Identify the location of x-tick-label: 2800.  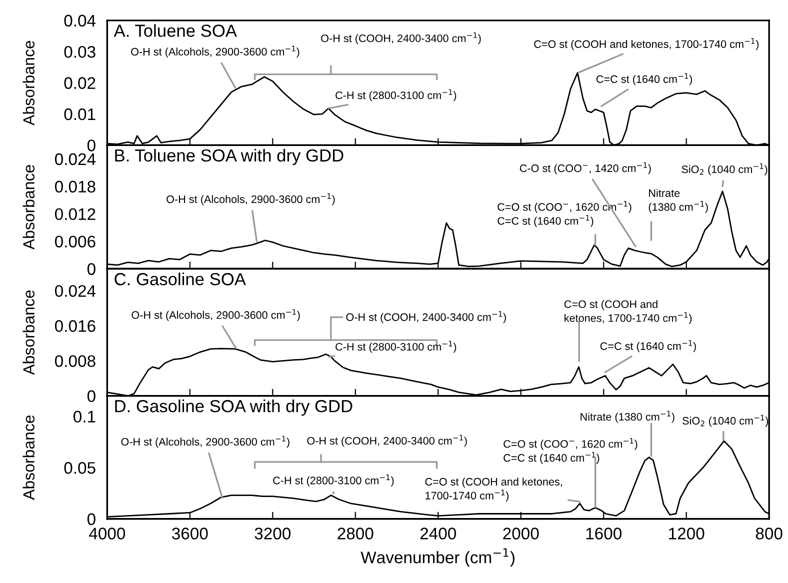
(356, 534).